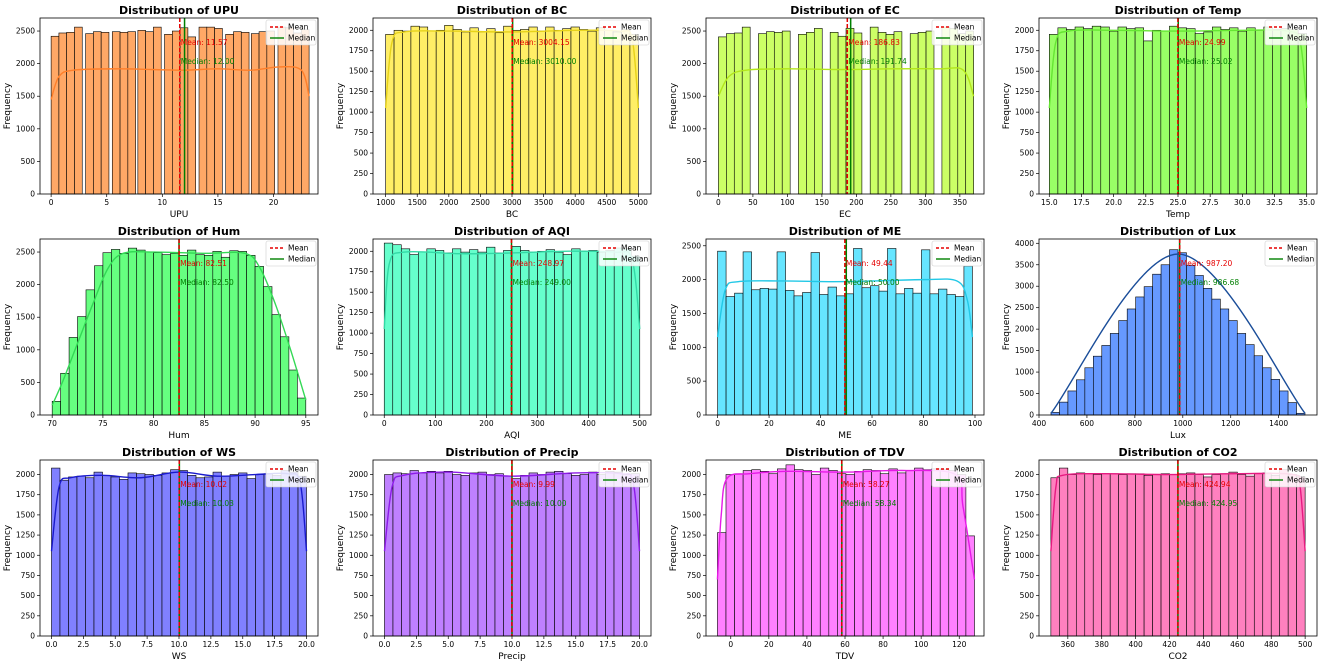  Describe the element at coordinates (204, 42) in the screenshot. I see `mean-annotation: Mean: 11.57` at that location.